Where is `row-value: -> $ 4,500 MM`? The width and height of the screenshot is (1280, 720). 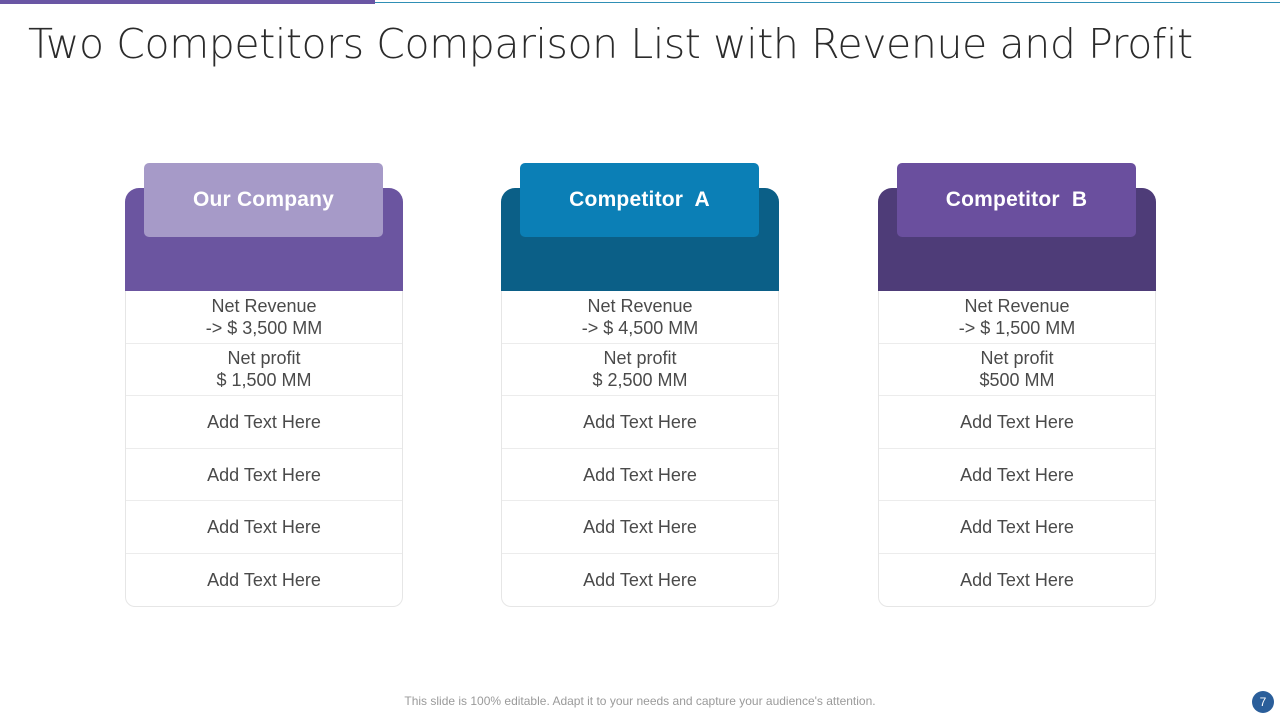
row-value: -> $ 4,500 MM is located at coordinates (640, 327).